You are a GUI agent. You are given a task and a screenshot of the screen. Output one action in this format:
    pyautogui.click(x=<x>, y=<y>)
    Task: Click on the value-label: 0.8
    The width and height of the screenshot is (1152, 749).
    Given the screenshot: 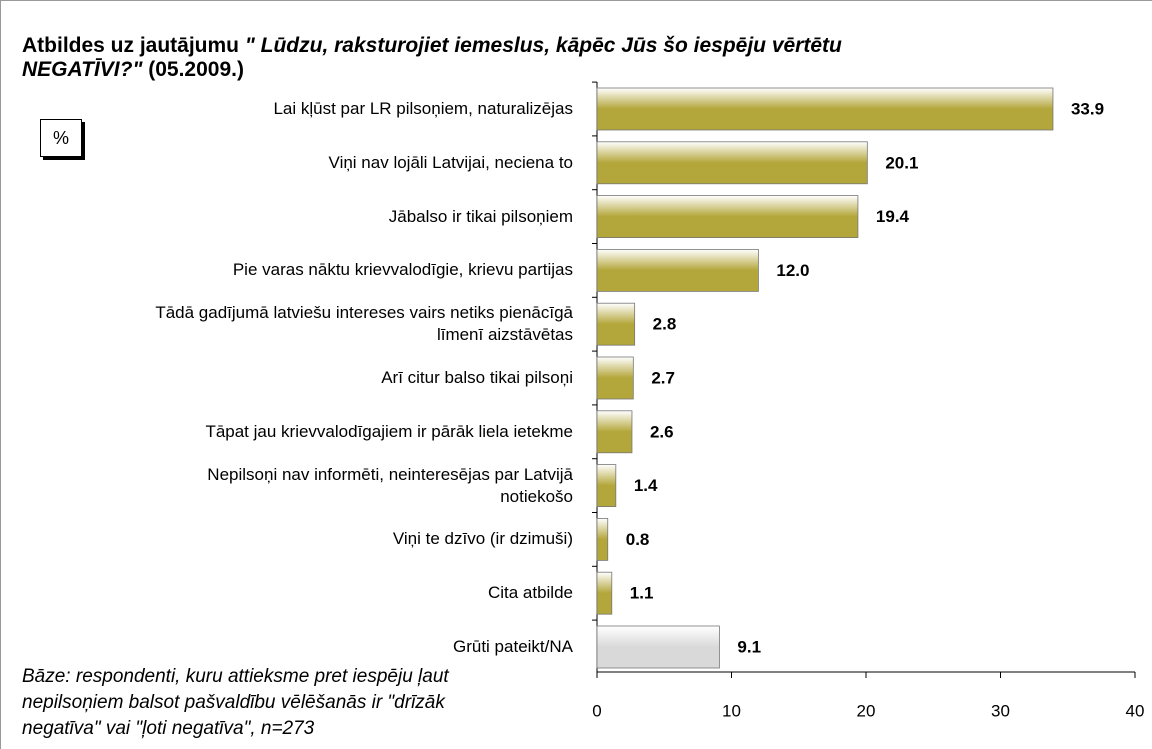 What is the action you would take?
    pyautogui.click(x=638, y=539)
    